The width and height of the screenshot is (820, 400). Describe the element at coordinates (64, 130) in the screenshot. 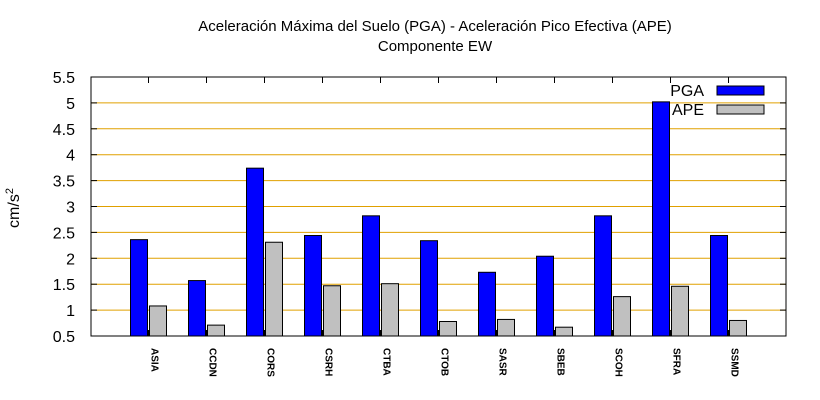

I see `y-tick-label: 4.5` at that location.